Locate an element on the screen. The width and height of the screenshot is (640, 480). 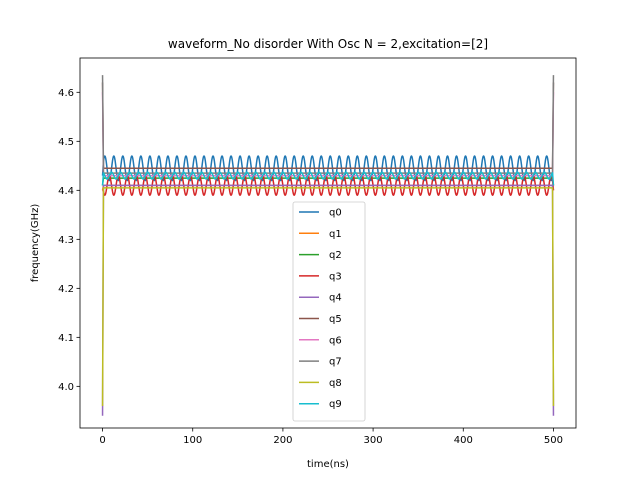
series-line-q9 is located at coordinates (328, 178).